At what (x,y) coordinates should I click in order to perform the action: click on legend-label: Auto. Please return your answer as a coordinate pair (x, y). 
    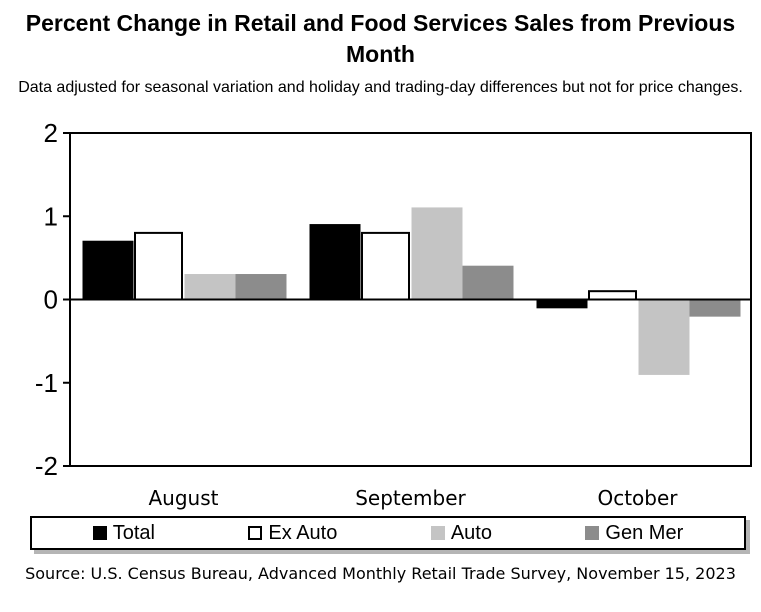
    Looking at the image, I should click on (471, 532).